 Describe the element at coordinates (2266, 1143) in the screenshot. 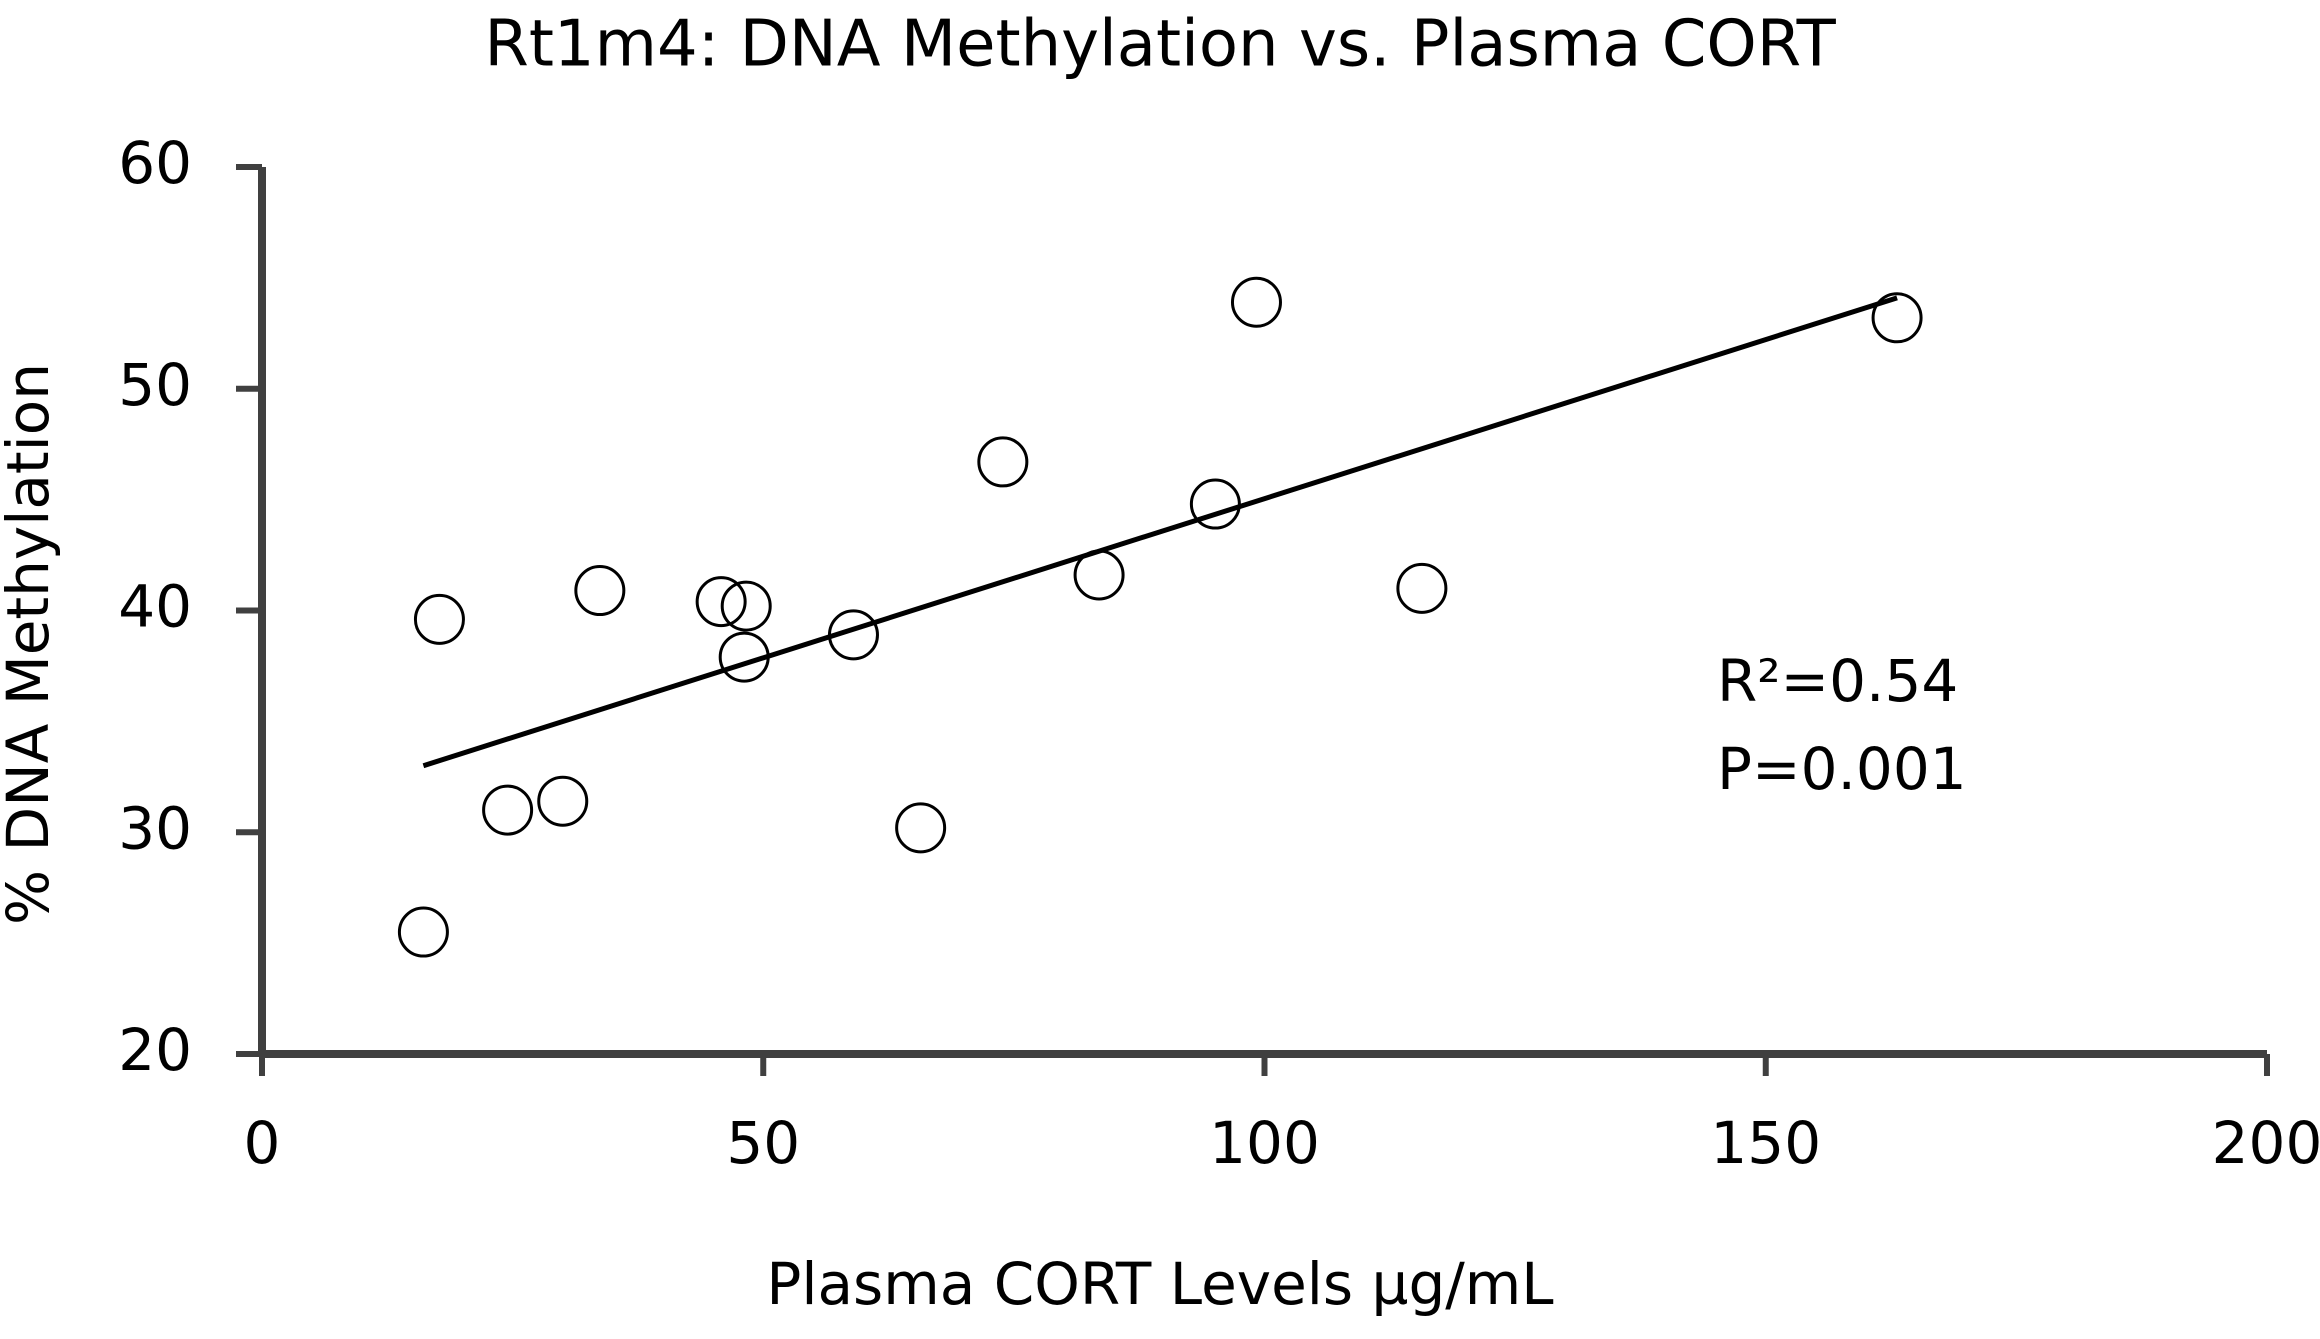

I see `x-tick-label: 200` at that location.